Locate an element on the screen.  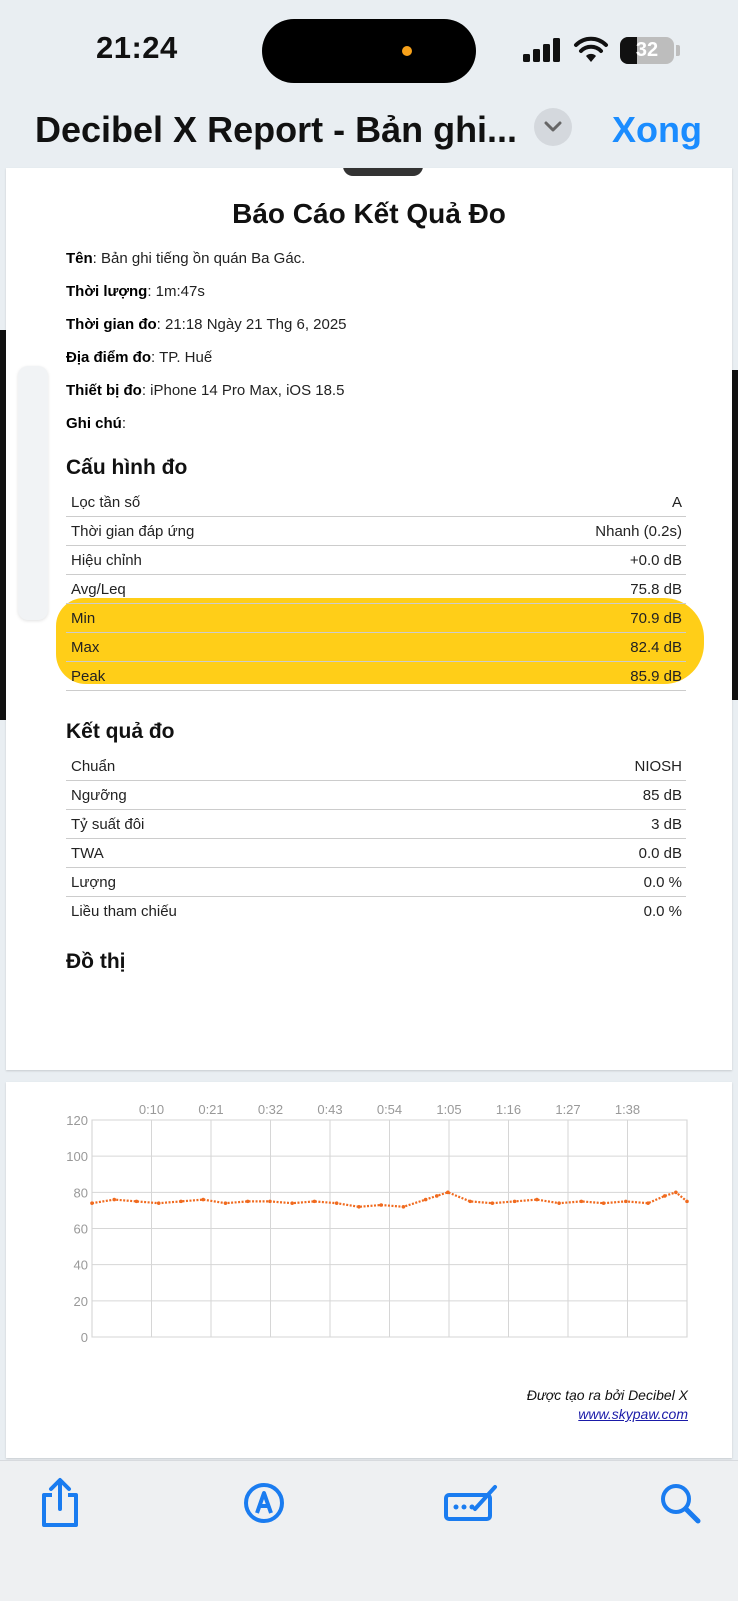
x-tick-label: 0:21 is located at coordinates (210, 1109).